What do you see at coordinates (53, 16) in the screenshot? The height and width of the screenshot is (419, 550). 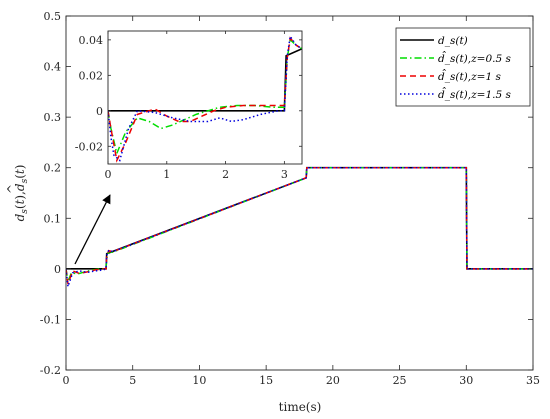 I see `main-y-tick-label-7: 0.5` at bounding box center [53, 16].